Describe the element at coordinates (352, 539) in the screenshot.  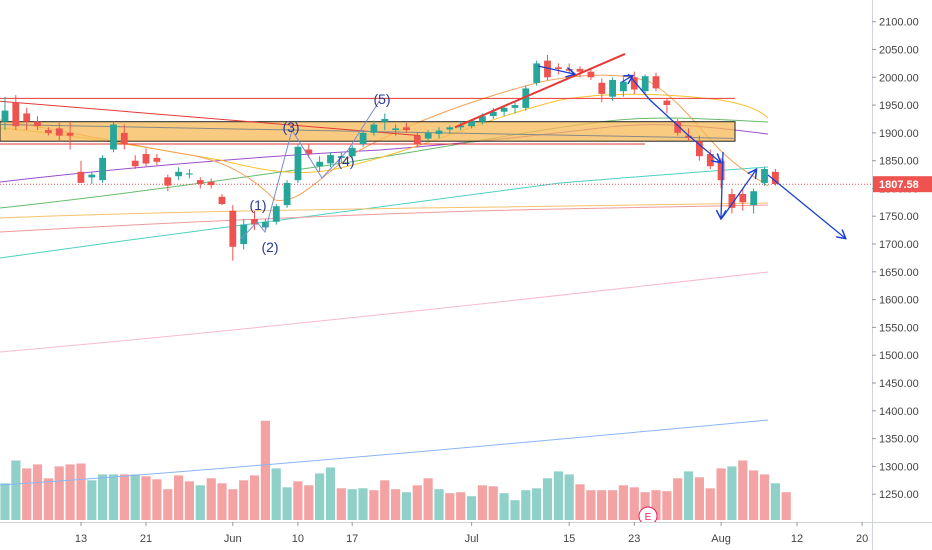
I see `time-tick-label: 17` at that location.